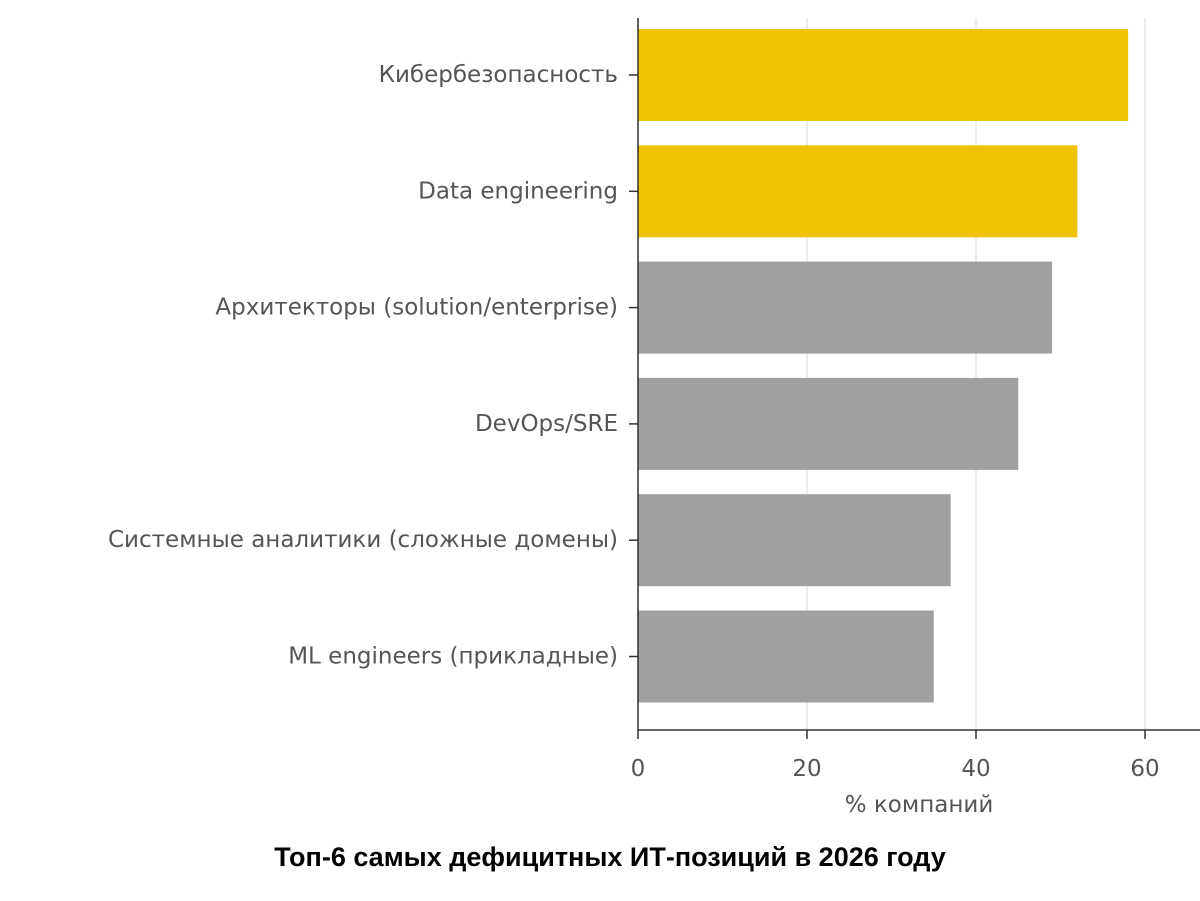 This screenshot has height=901, width=1200. Describe the element at coordinates (975, 769) in the screenshot. I see `x-tick-label: 40` at that location.